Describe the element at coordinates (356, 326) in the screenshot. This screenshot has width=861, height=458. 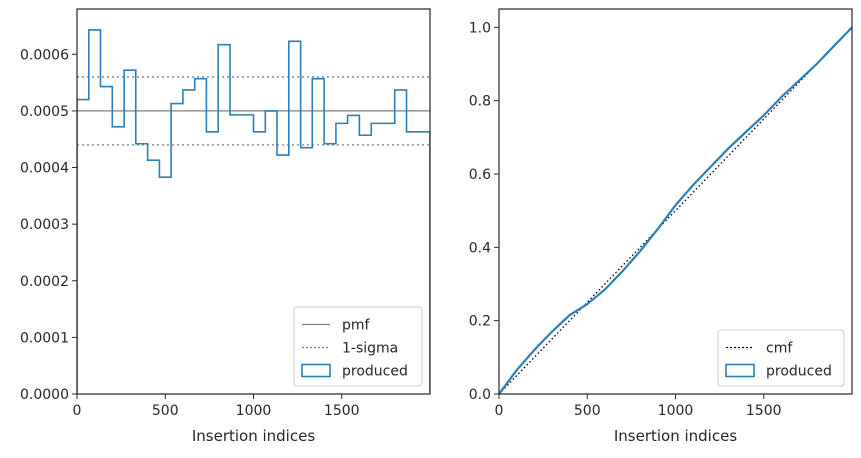
I see `legend-label: pmf` at that location.